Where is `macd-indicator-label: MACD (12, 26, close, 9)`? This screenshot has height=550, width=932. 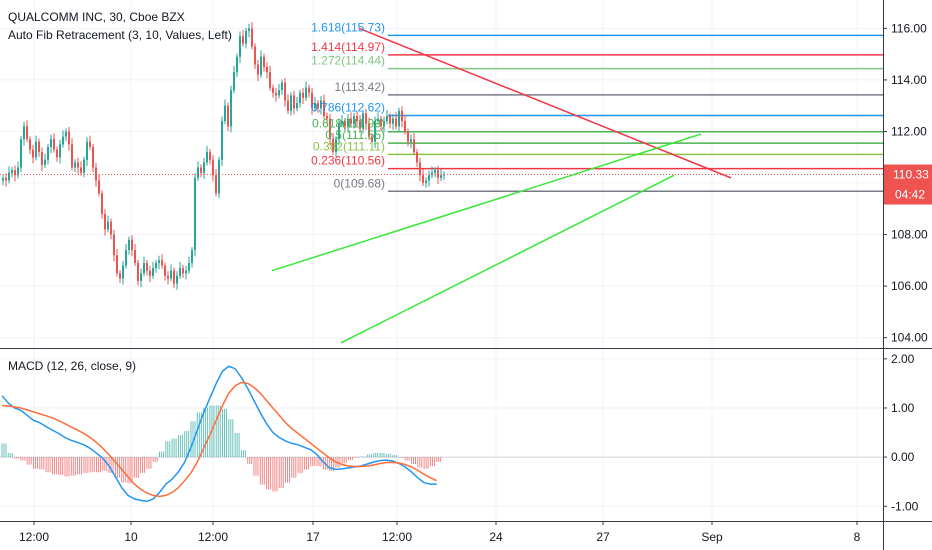 macd-indicator-label: MACD (12, 26, close, 9) is located at coordinates (72, 366).